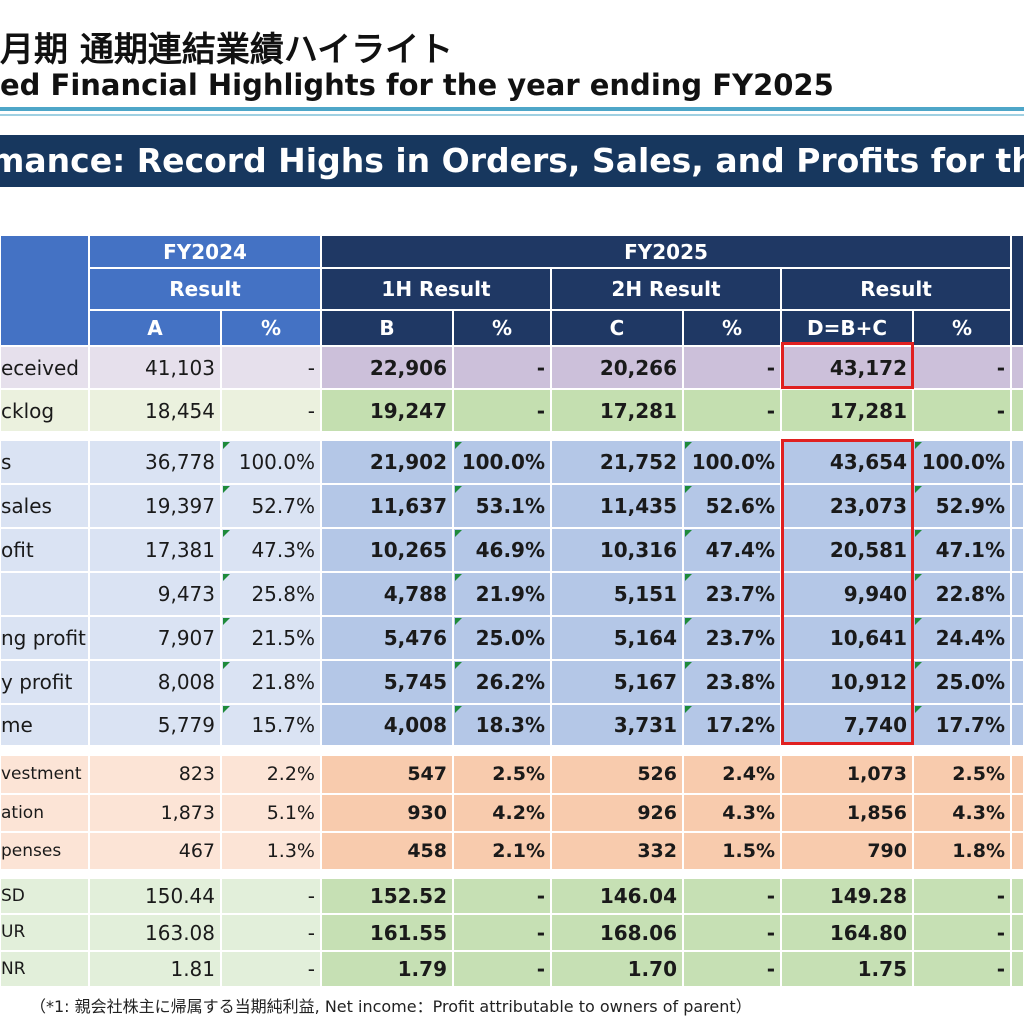 The width and height of the screenshot is (1024, 1024). Describe the element at coordinates (205, 289) in the screenshot. I see `header-fy2024-result: Result` at that location.